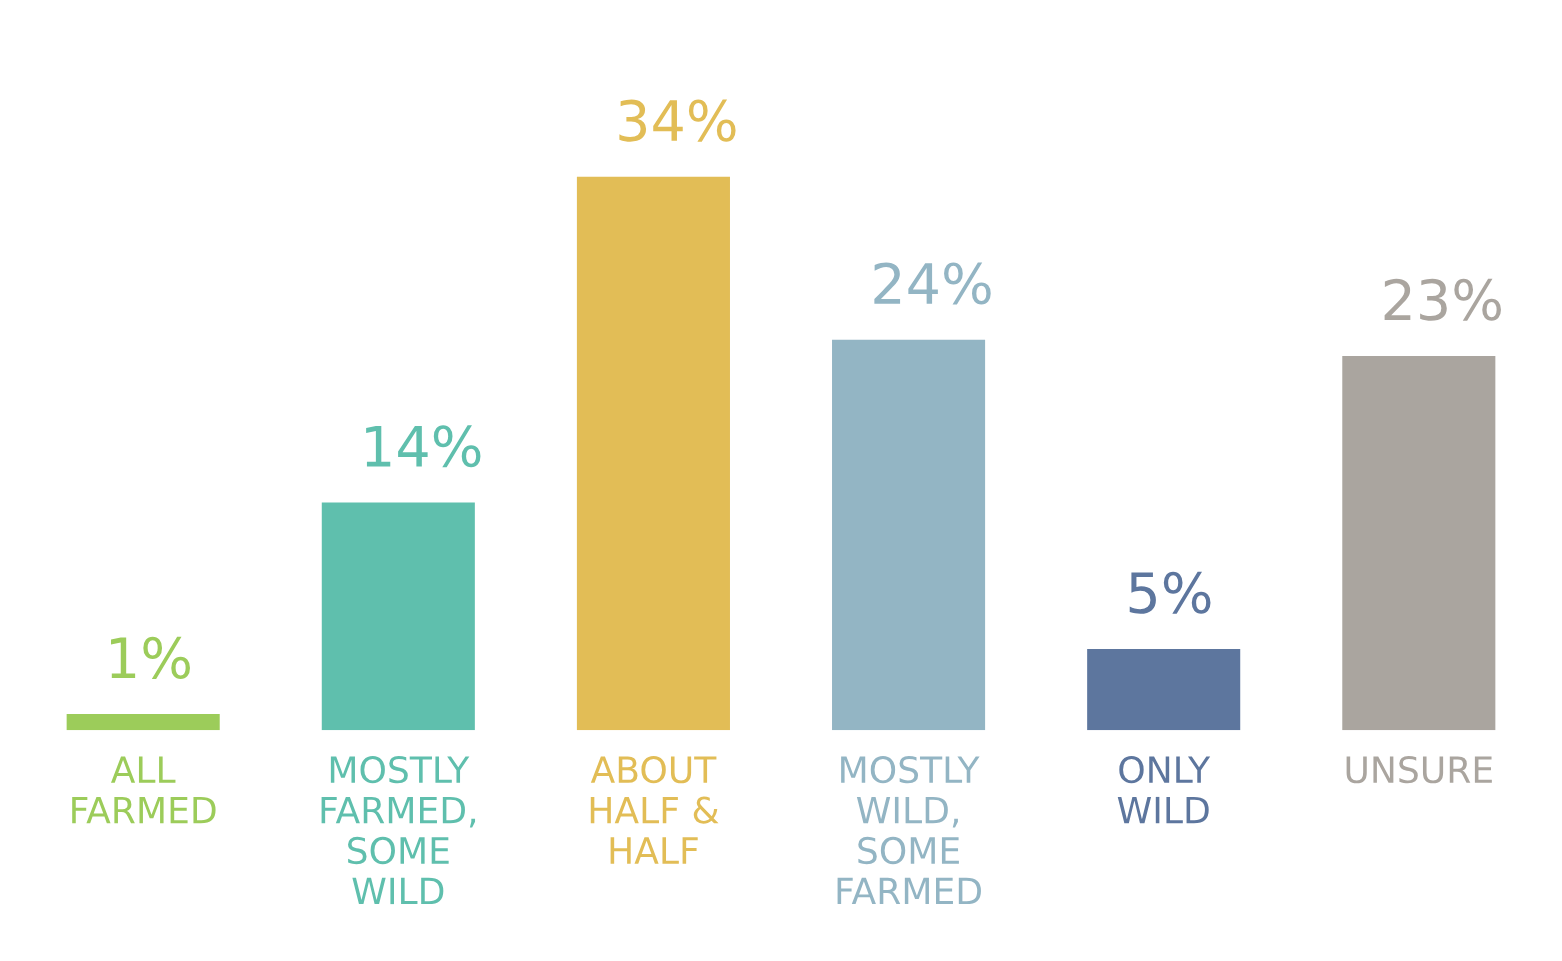 The image size is (1562, 961). I want to click on data-label: 1%, so click(150, 657).